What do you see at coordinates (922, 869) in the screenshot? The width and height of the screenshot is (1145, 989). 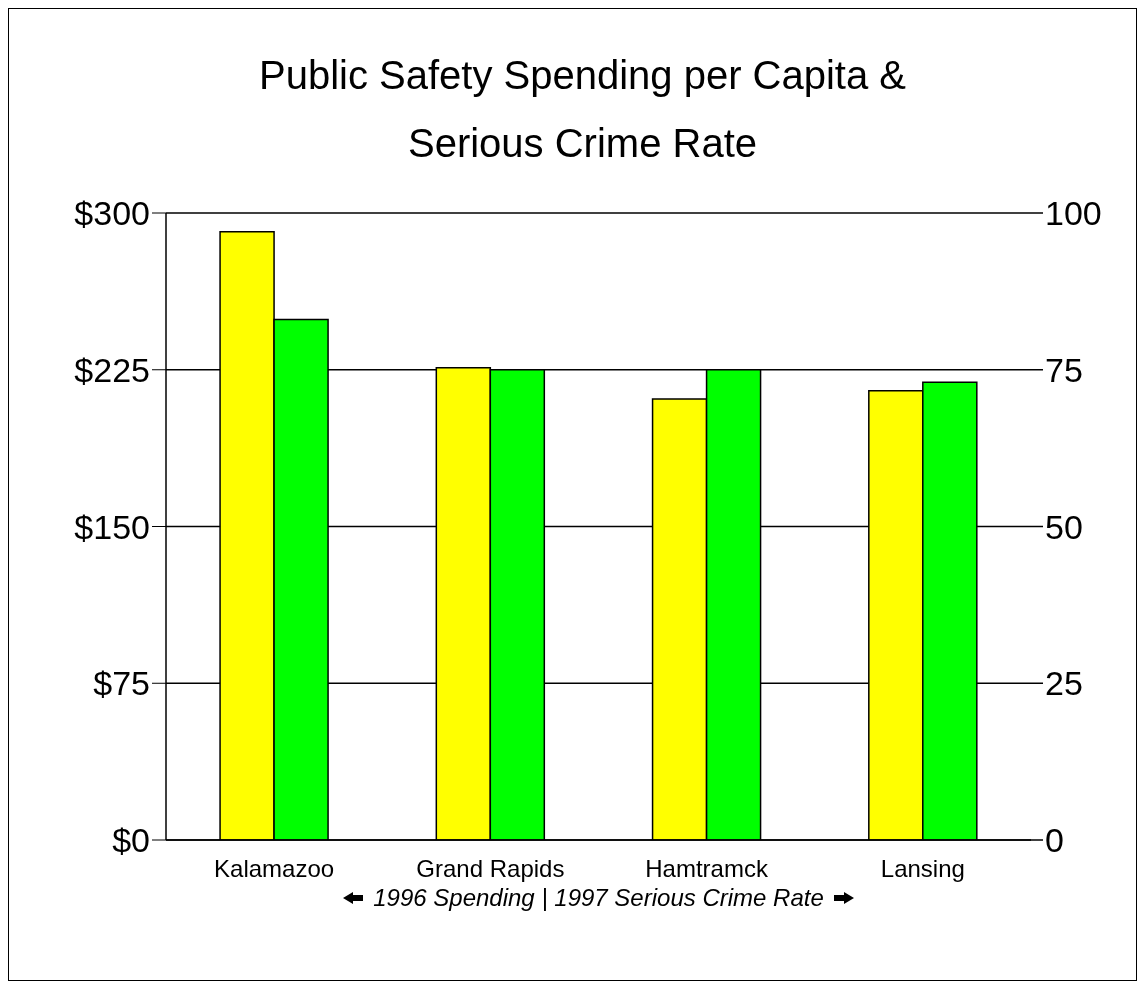 I see `x-tick-label: Lansing` at bounding box center [922, 869].